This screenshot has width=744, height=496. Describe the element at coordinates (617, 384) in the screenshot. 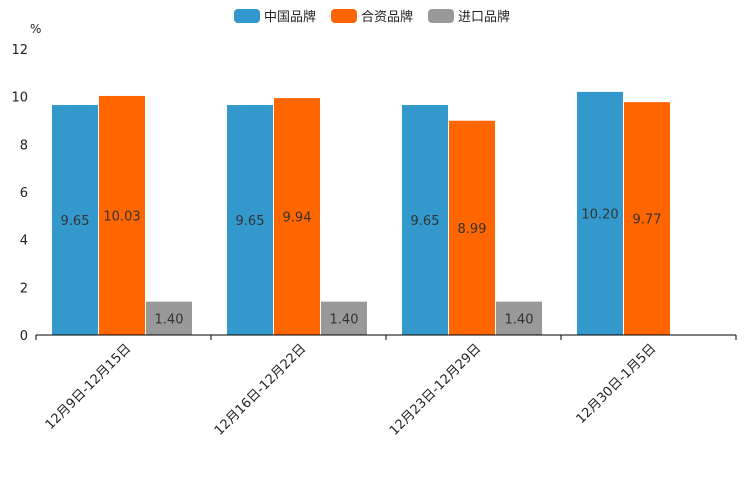

I see `x-category-label: 12月30日-1月5日` at that location.